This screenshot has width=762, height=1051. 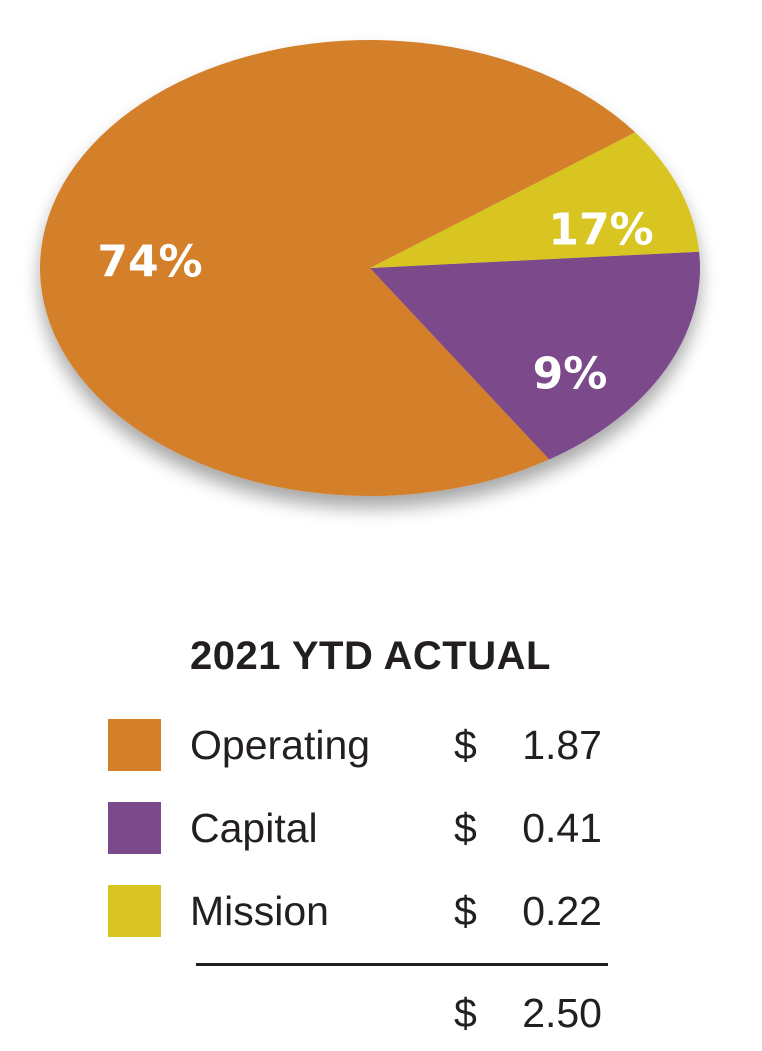 What do you see at coordinates (562, 1013) in the screenshot?
I see `total-value: 2.50` at bounding box center [562, 1013].